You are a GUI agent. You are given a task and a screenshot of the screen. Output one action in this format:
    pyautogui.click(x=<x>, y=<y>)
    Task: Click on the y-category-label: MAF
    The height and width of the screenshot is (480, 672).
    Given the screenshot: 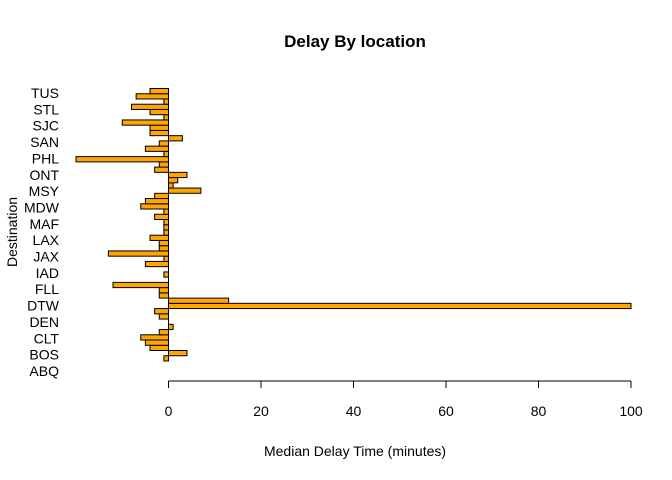 What is the action you would take?
    pyautogui.click(x=44, y=224)
    